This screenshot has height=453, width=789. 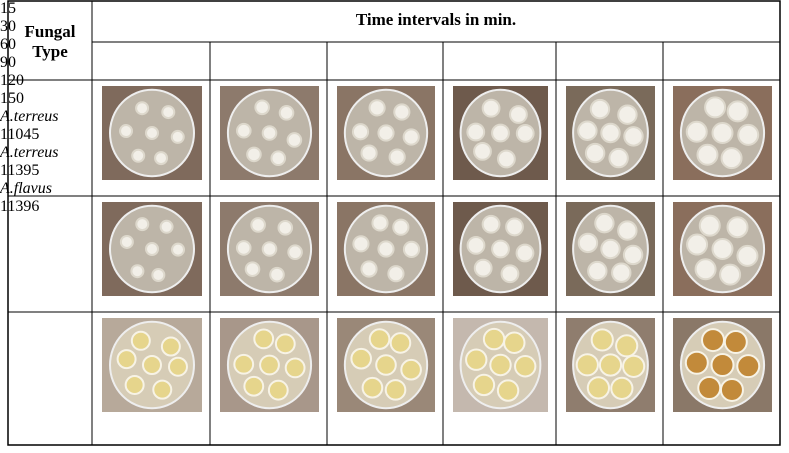 I want to click on row-label: A.flavus 11396, so click(x=42, y=198).